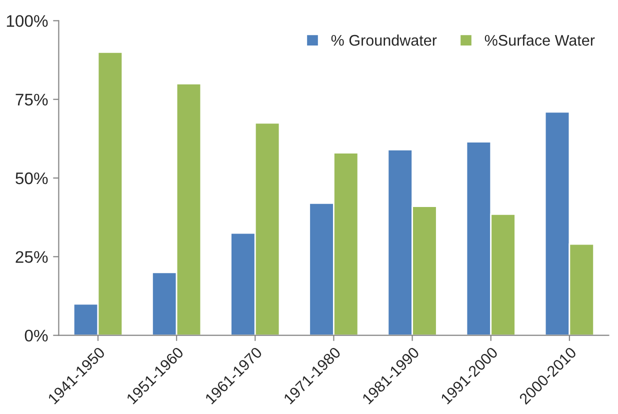 The height and width of the screenshot is (414, 618). Describe the element at coordinates (32, 257) in the screenshot. I see `y-tick-label: 25%` at that location.